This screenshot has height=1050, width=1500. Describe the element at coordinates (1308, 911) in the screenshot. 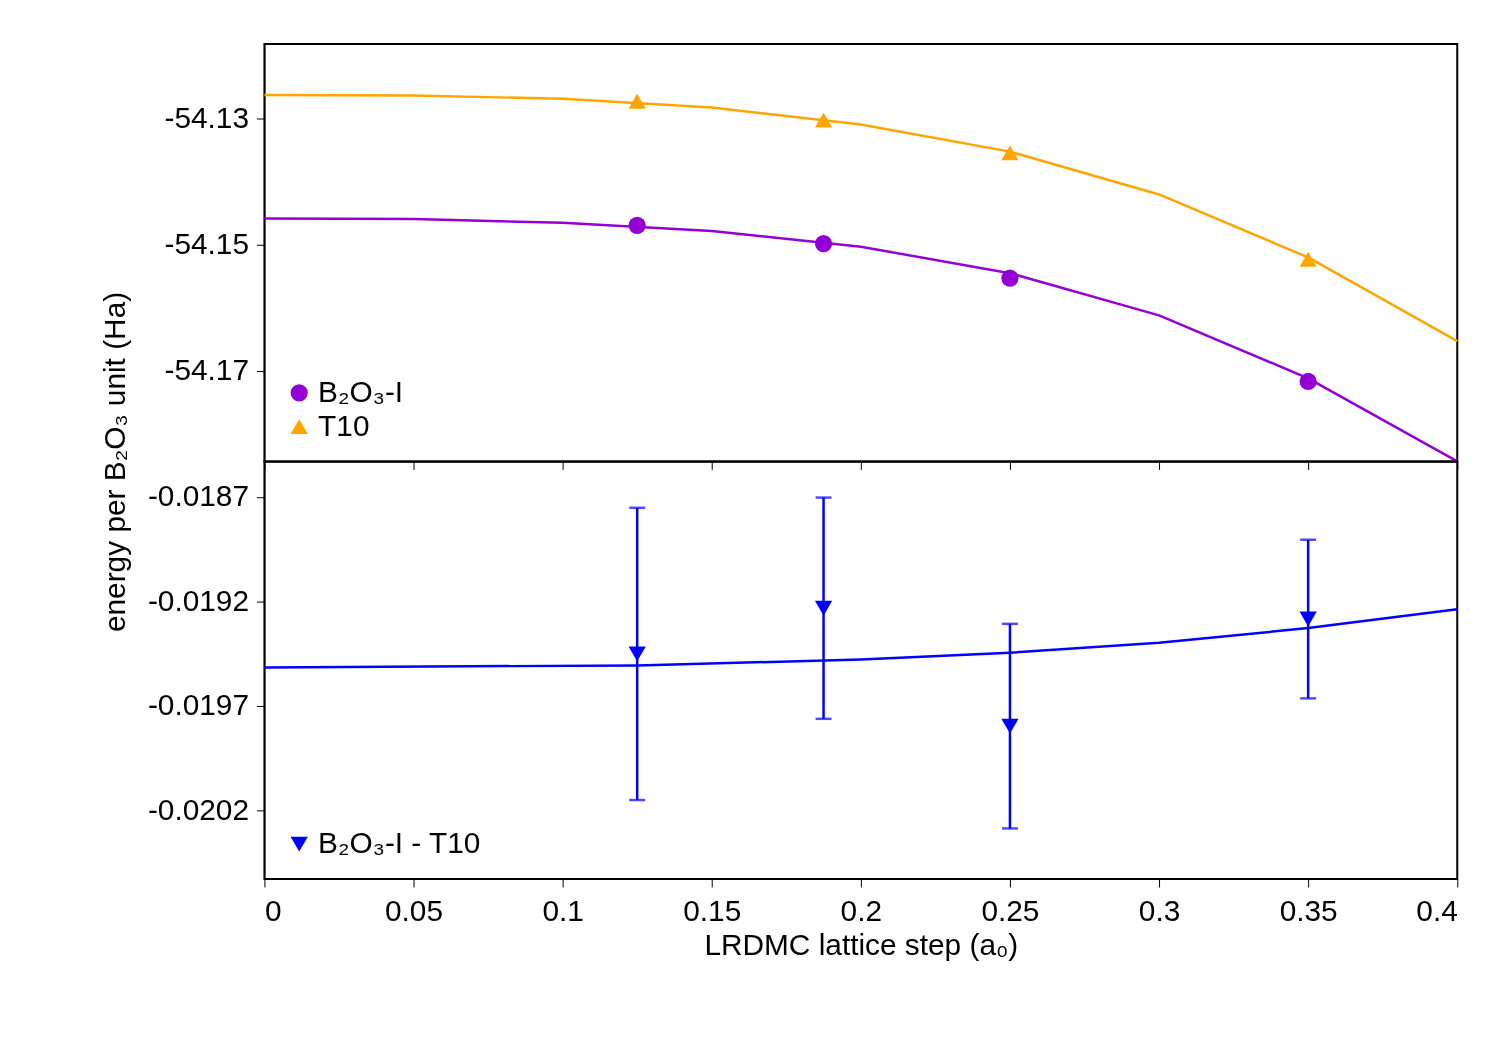

I see `x-tick-label: 0.35` at that location.